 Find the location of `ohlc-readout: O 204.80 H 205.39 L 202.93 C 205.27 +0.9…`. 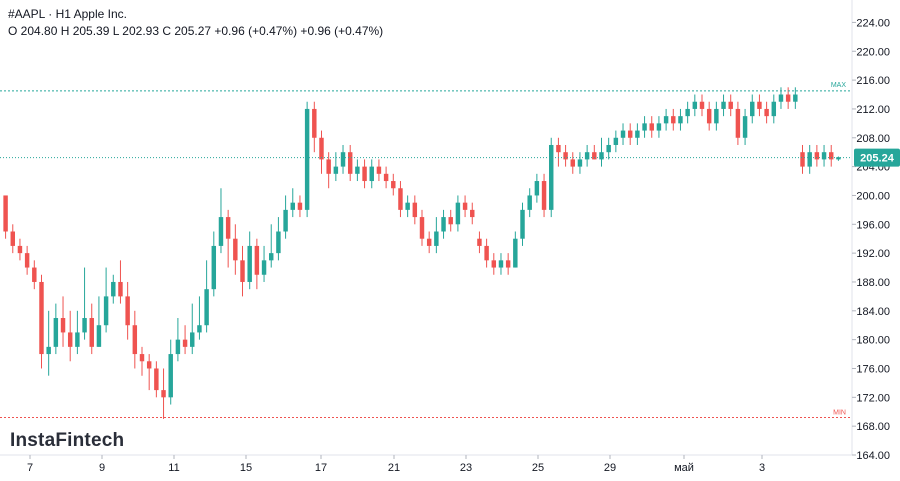

ohlc-readout: O 204.80 H 205.39 L 202.93 C 205.27 +0.9… is located at coordinates (196, 31).